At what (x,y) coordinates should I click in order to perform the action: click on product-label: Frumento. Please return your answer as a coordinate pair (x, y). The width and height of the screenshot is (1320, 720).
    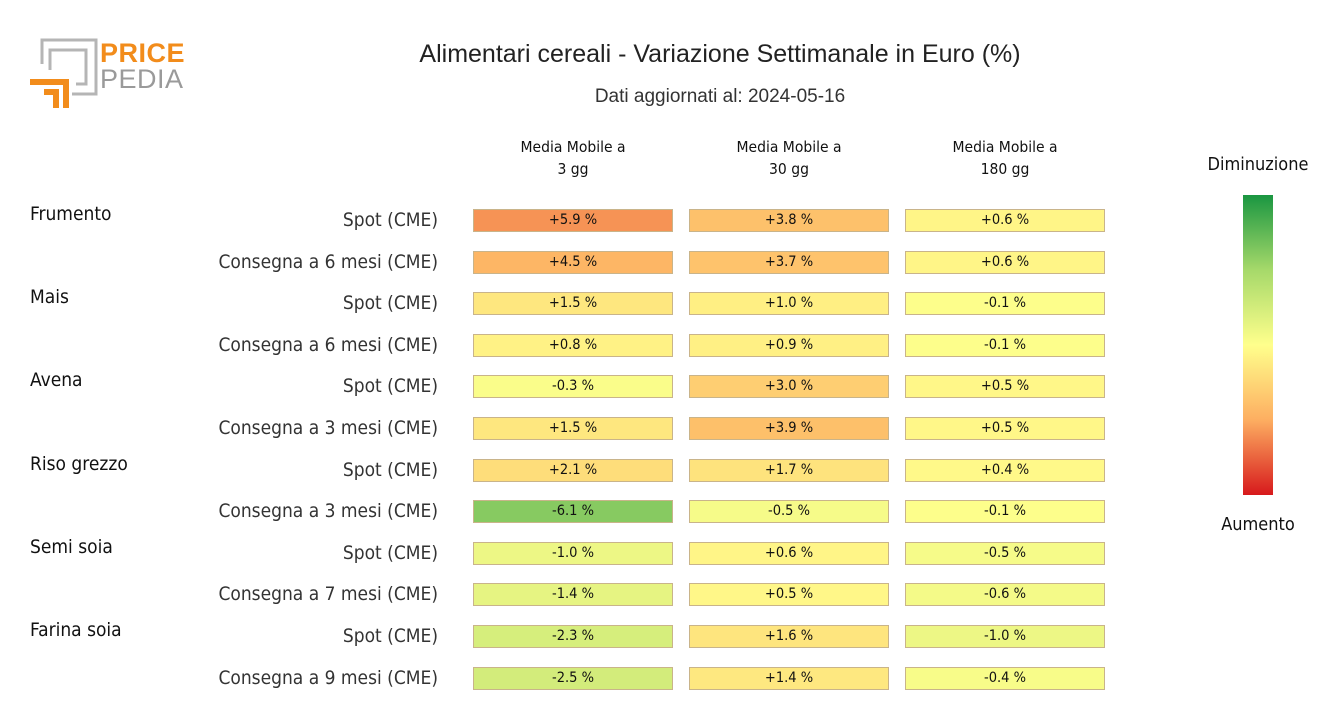
    Looking at the image, I should click on (71, 214).